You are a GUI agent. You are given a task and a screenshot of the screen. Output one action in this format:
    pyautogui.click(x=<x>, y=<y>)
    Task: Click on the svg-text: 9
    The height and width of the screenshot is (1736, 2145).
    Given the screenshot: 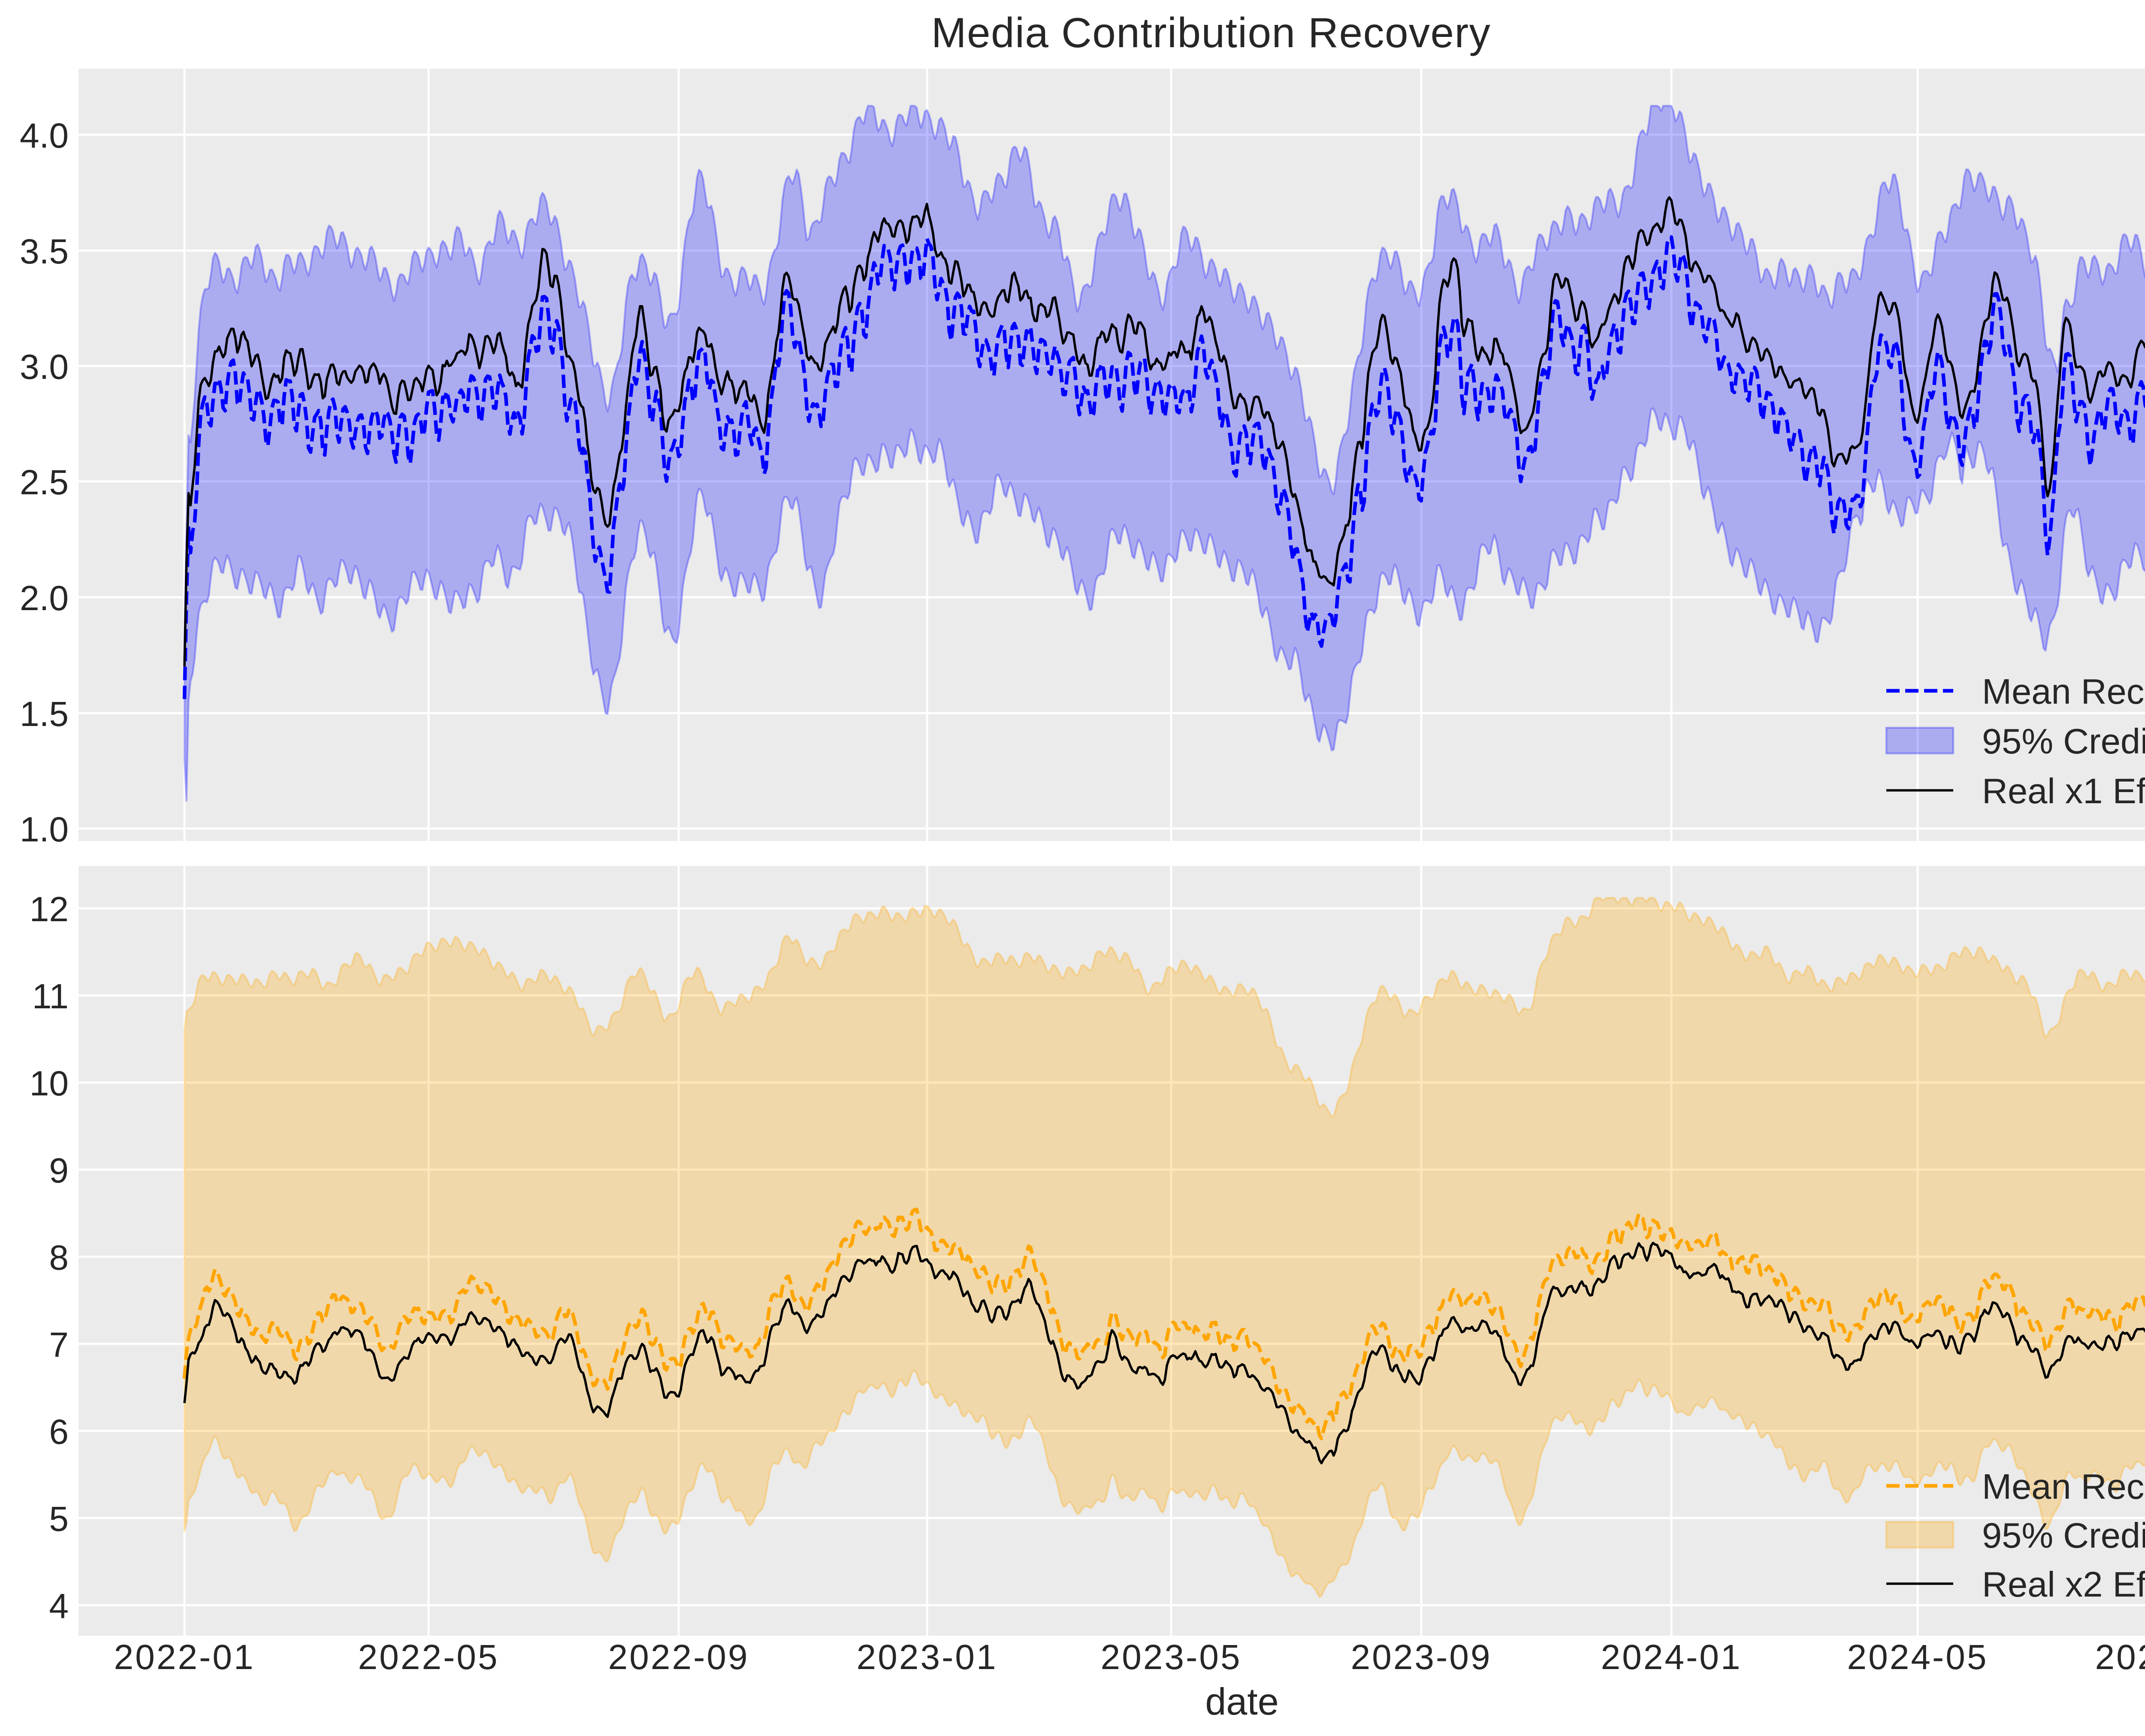 What is the action you would take?
    pyautogui.click(x=59, y=1170)
    